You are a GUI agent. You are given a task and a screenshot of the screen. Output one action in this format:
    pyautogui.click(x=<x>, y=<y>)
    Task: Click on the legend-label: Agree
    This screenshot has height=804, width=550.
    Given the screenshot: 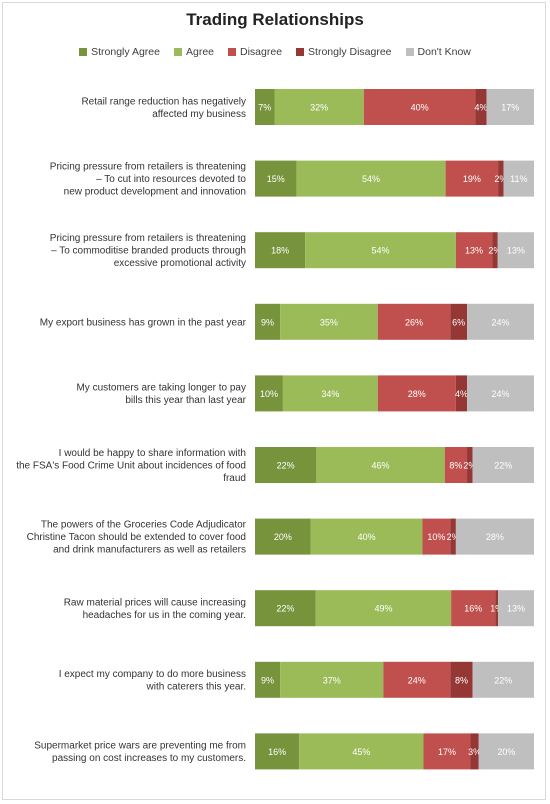 What is the action you would take?
    pyautogui.click(x=200, y=52)
    